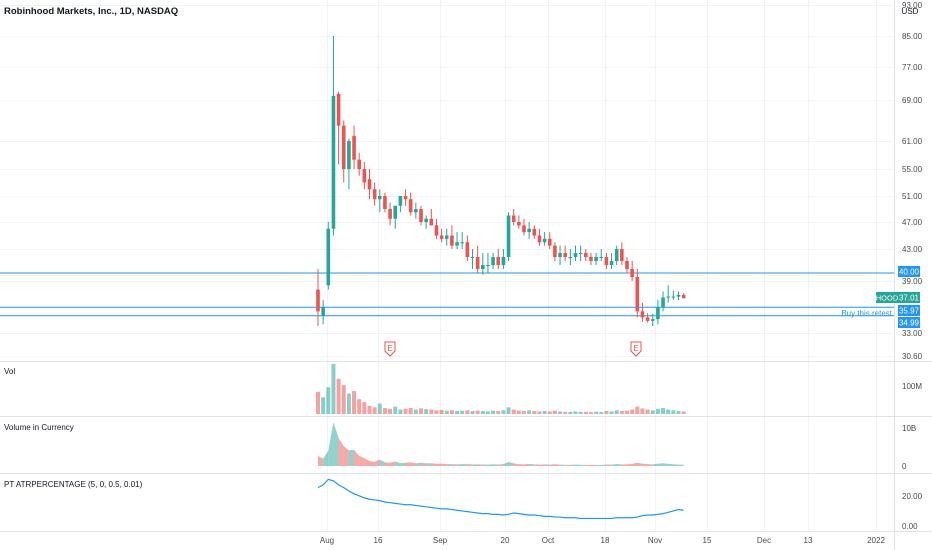 The image size is (932, 550). Describe the element at coordinates (912, 249) in the screenshot. I see `price-tick: 43.00` at that location.